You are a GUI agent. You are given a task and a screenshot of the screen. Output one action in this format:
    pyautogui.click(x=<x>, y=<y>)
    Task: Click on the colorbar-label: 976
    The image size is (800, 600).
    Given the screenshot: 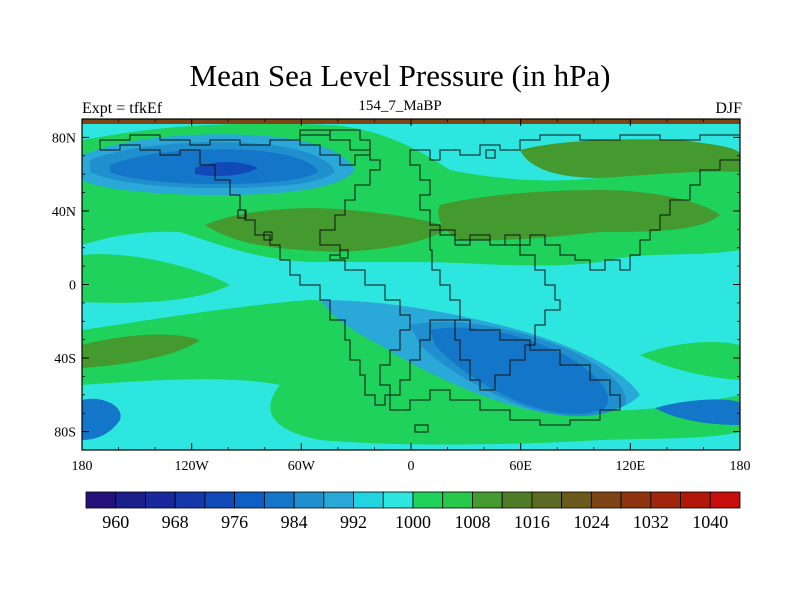 What is the action you would take?
    pyautogui.click(x=234, y=522)
    